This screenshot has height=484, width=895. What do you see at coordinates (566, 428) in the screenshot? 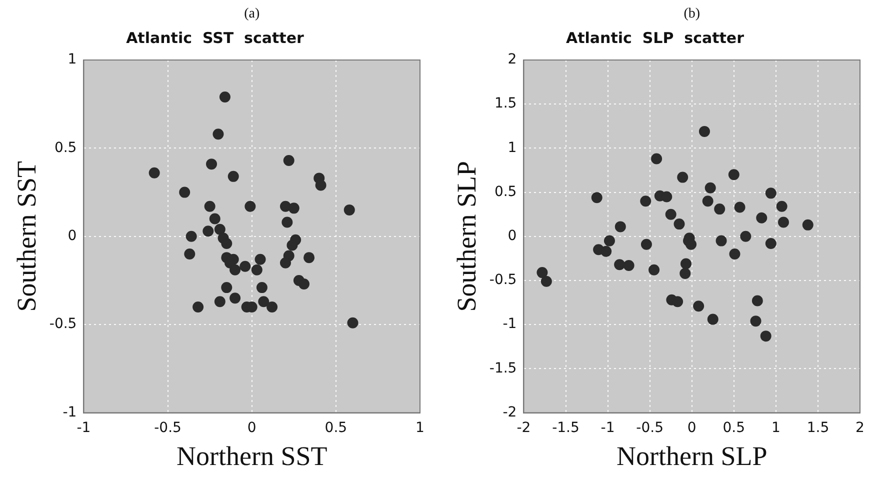
I see `x-tick-label: -1.5` at bounding box center [566, 428].